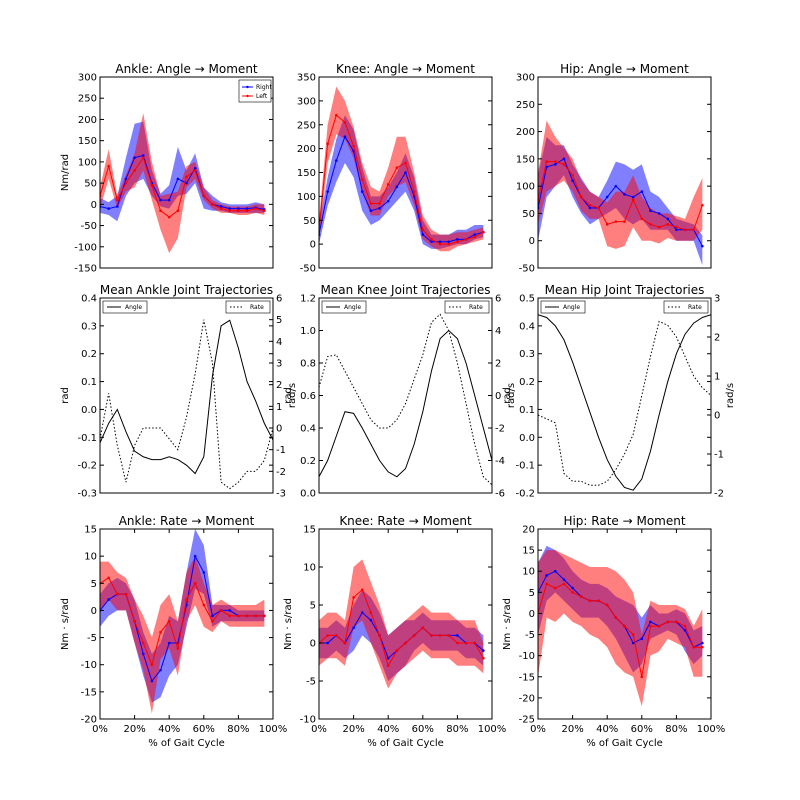  What do you see at coordinates (89, 665) in the screenshot?
I see `y-tick-label: -10` at bounding box center [89, 665].